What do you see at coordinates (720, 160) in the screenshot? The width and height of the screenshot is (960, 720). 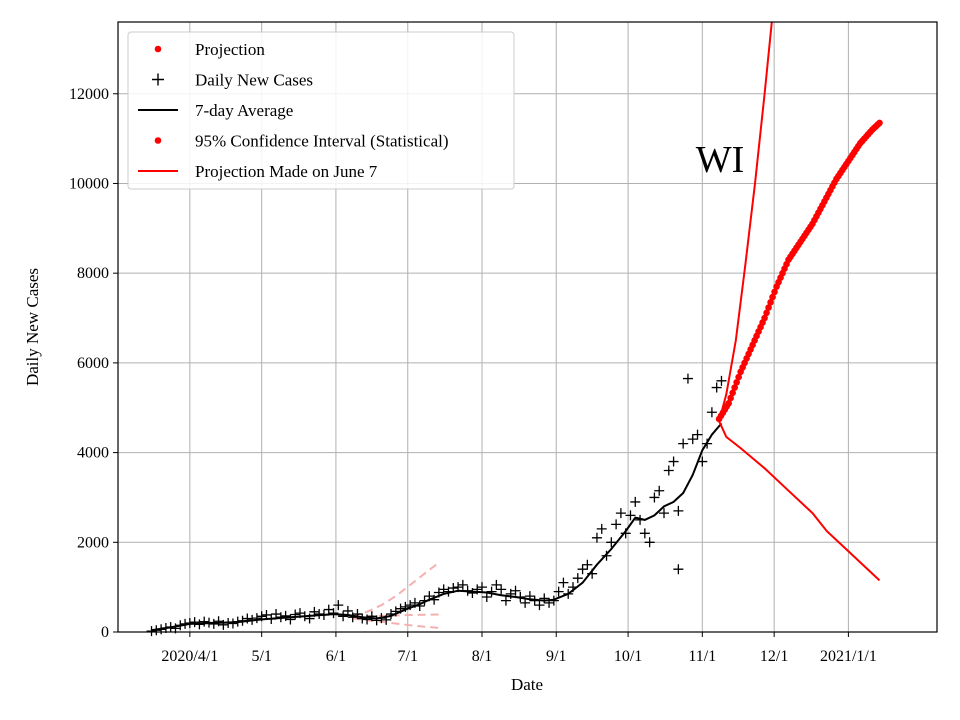 I see `state-annotation: WI` at bounding box center [720, 160].